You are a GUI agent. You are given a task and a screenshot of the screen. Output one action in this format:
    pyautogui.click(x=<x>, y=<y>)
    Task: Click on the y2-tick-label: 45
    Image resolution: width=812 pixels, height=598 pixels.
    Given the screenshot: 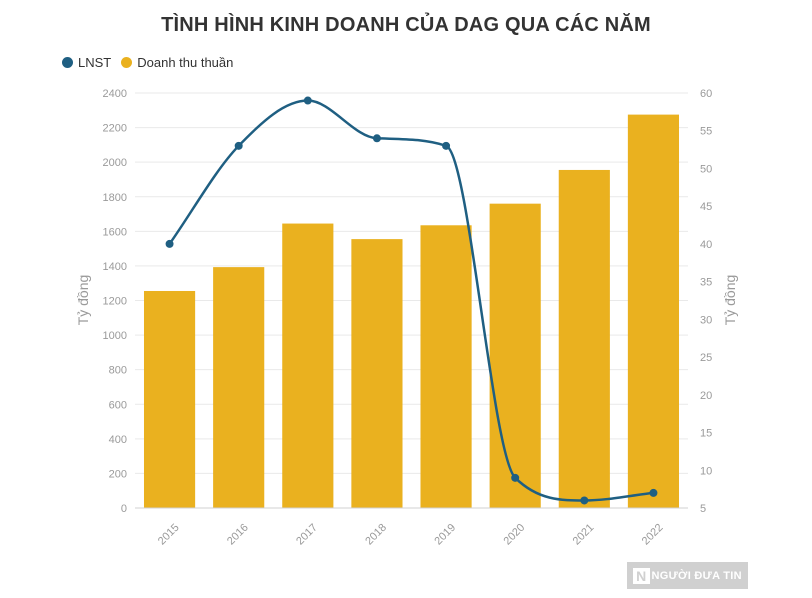 What is the action you would take?
    pyautogui.click(x=706, y=207)
    